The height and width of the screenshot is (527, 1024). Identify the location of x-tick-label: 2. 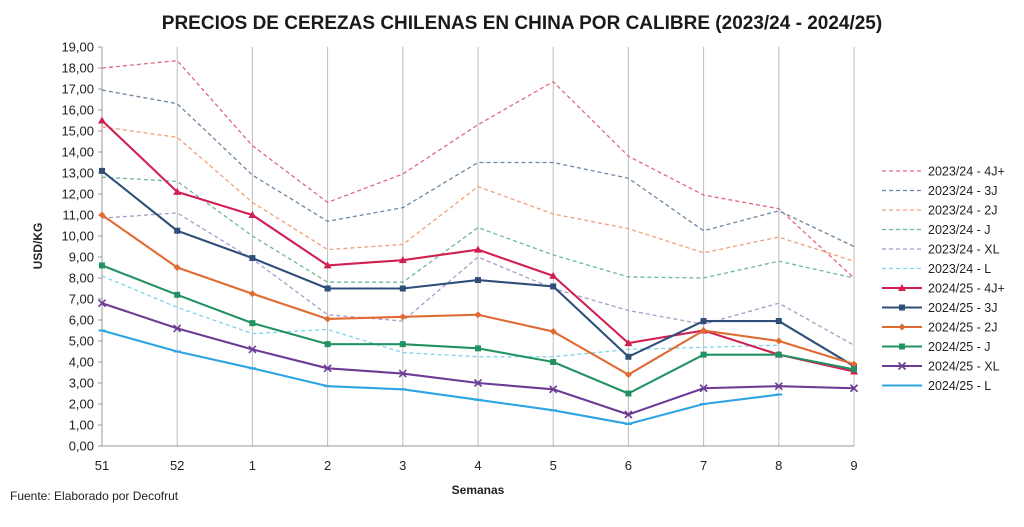
(327, 465).